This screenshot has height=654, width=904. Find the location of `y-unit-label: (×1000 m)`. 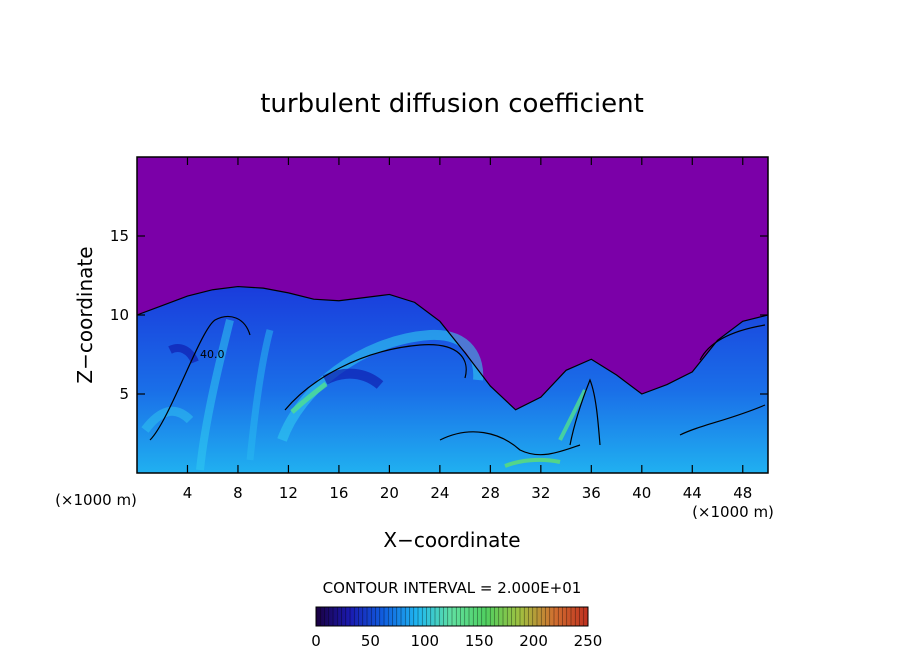

y-unit-label: (×1000 m) is located at coordinates (96, 500).